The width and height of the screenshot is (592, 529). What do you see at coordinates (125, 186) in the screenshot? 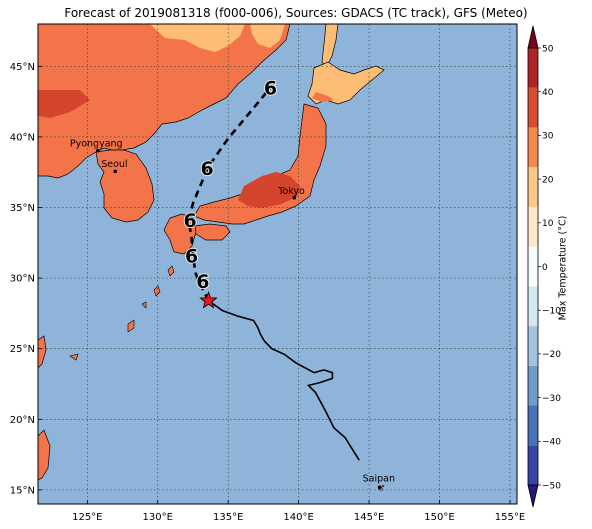
I see `korean-peninsula` at bounding box center [125, 186].